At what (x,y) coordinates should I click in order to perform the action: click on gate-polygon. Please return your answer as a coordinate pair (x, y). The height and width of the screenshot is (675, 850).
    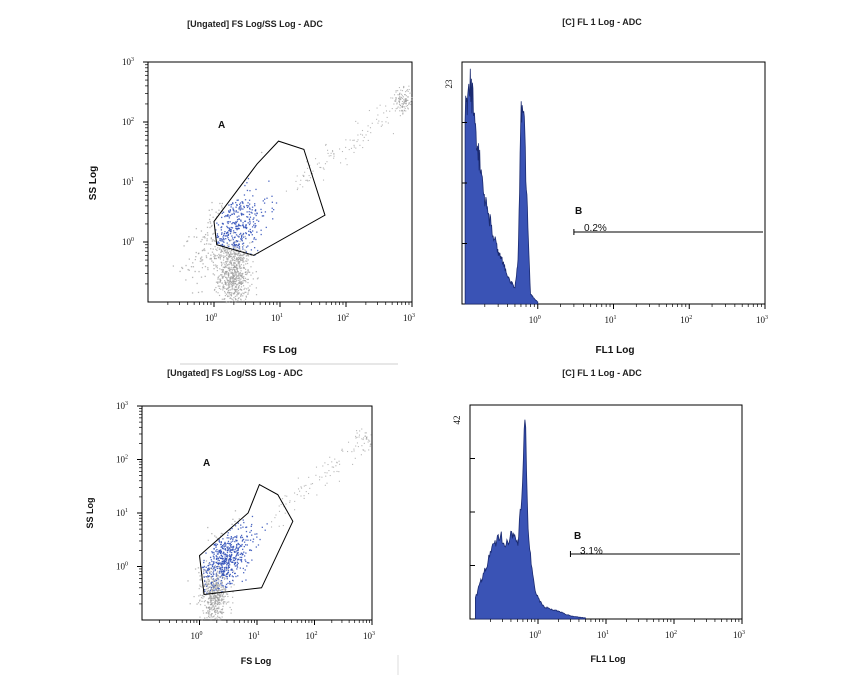
    Looking at the image, I should click on (246, 539).